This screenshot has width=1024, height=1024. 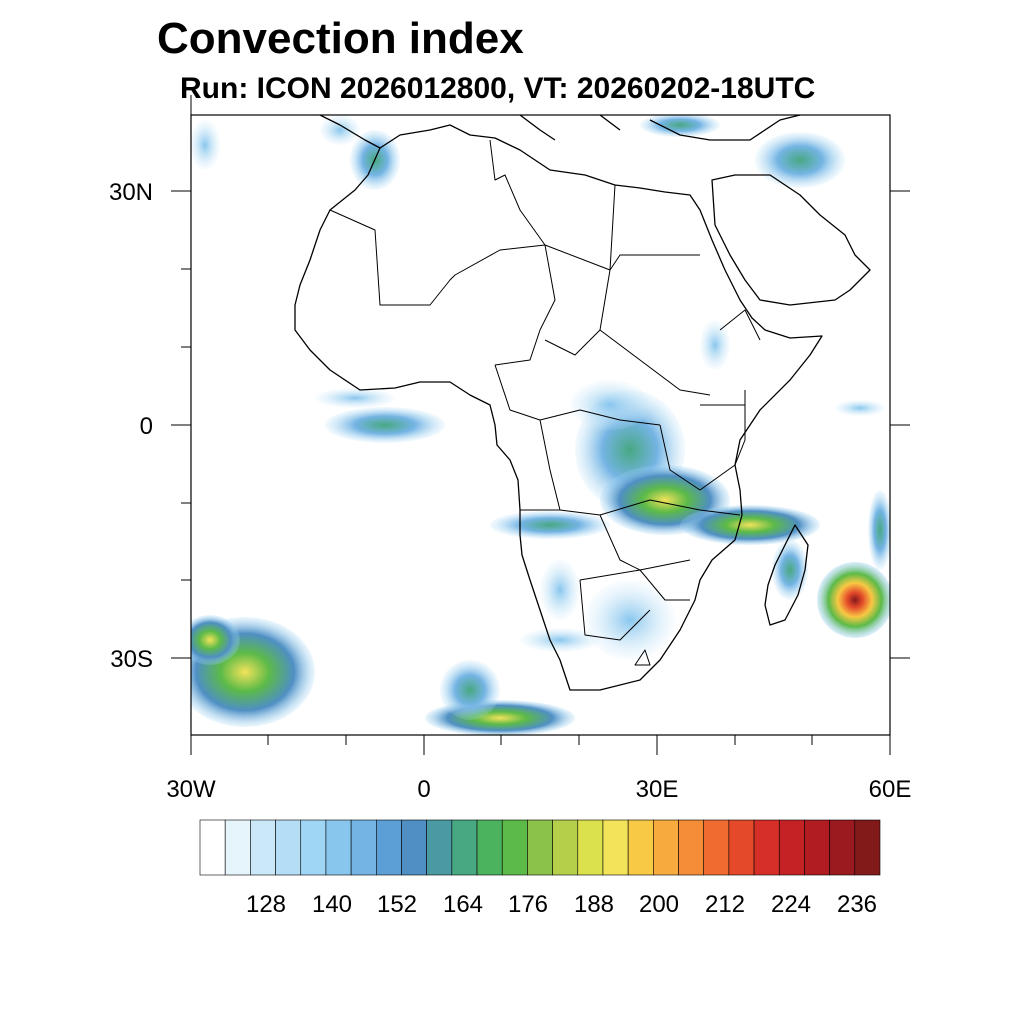 I want to click on lon-label-30w: 30W, so click(x=191, y=789).